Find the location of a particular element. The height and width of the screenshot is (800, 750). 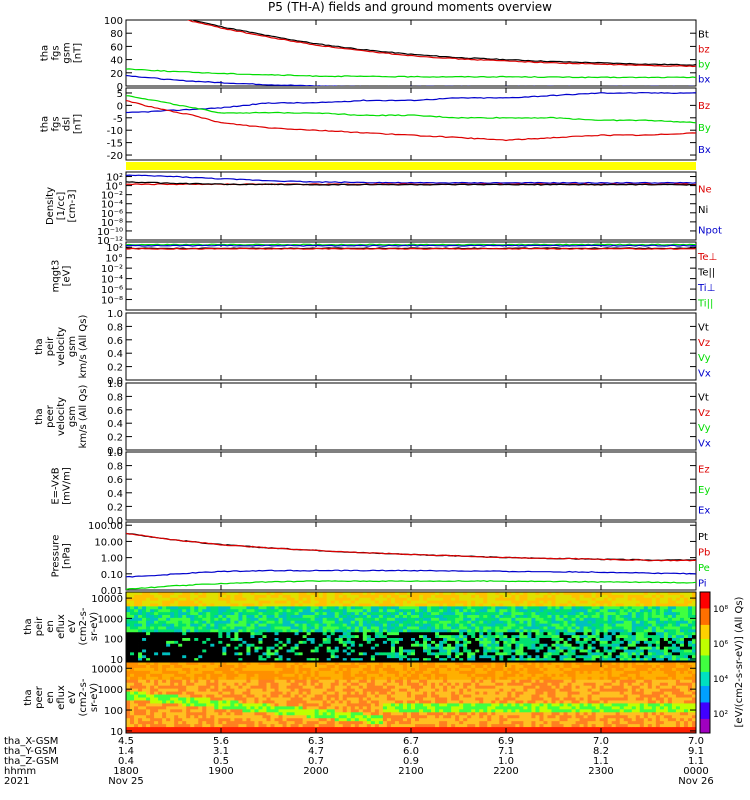

y-tick-label: 10° is located at coordinates (114, 259).